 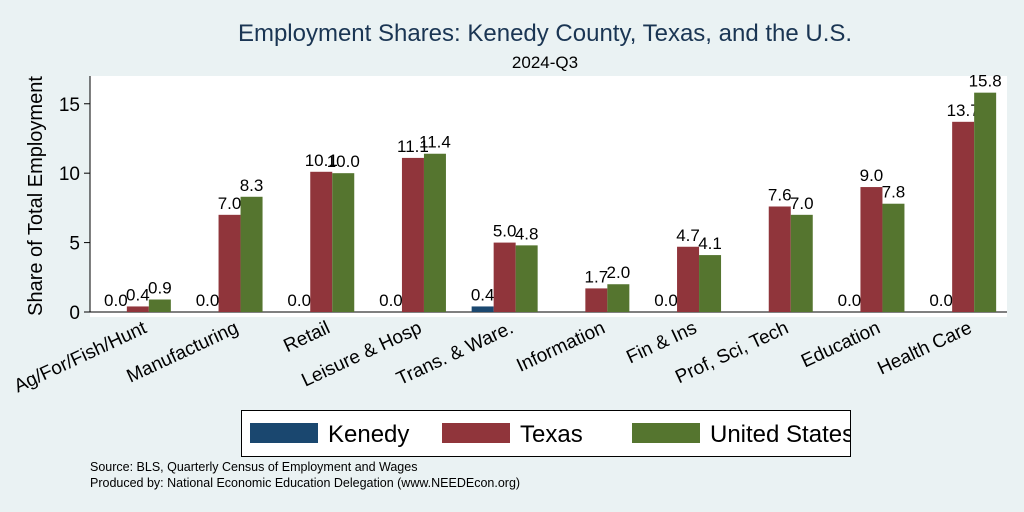 I want to click on data-label: 10.1, so click(x=321, y=160).